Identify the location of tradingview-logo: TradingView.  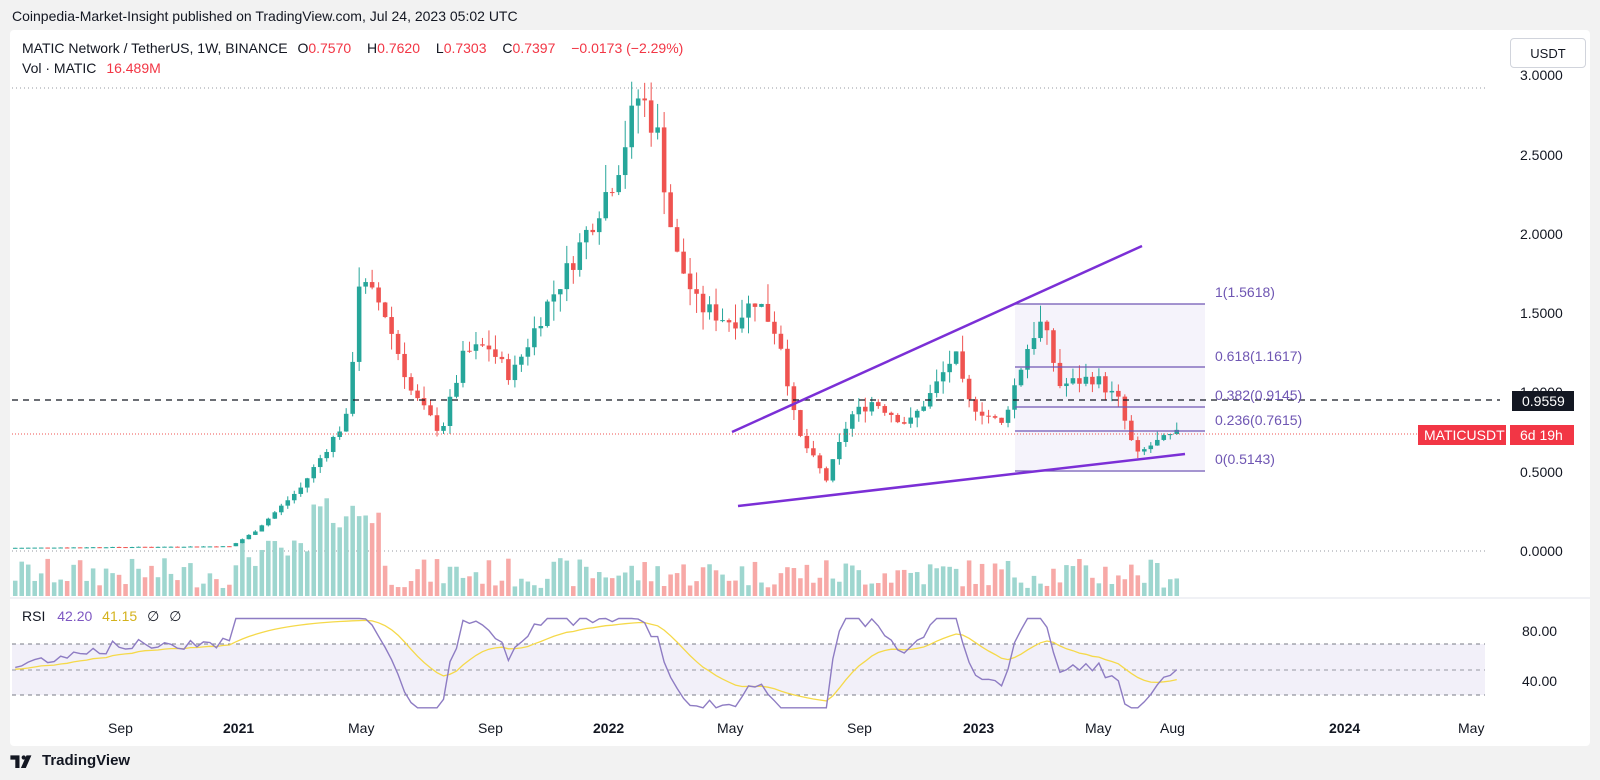
(70, 760).